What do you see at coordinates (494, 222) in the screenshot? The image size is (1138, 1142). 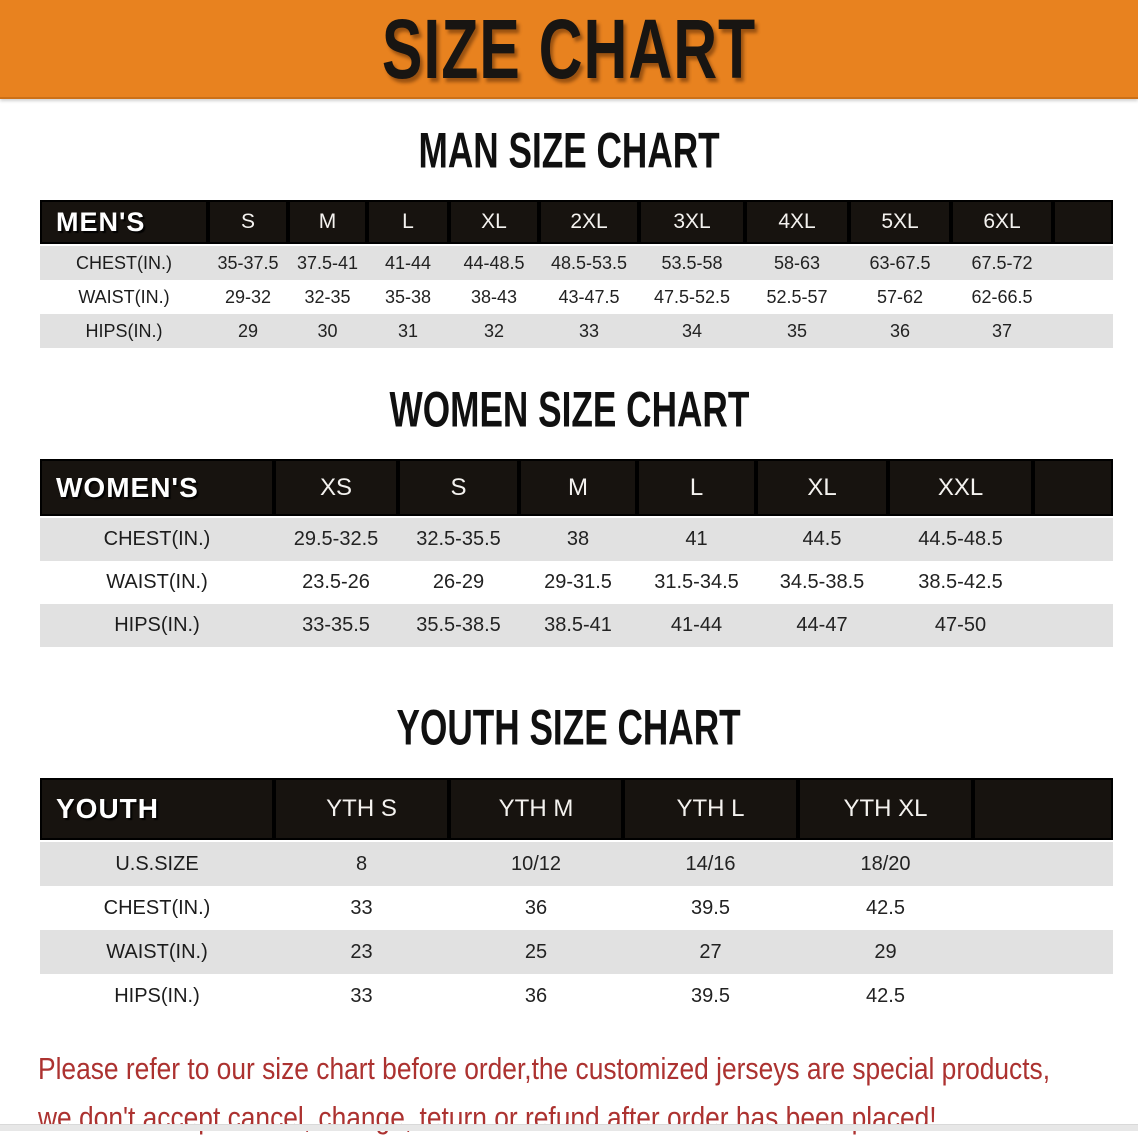 I see `size-column-header: XL` at bounding box center [494, 222].